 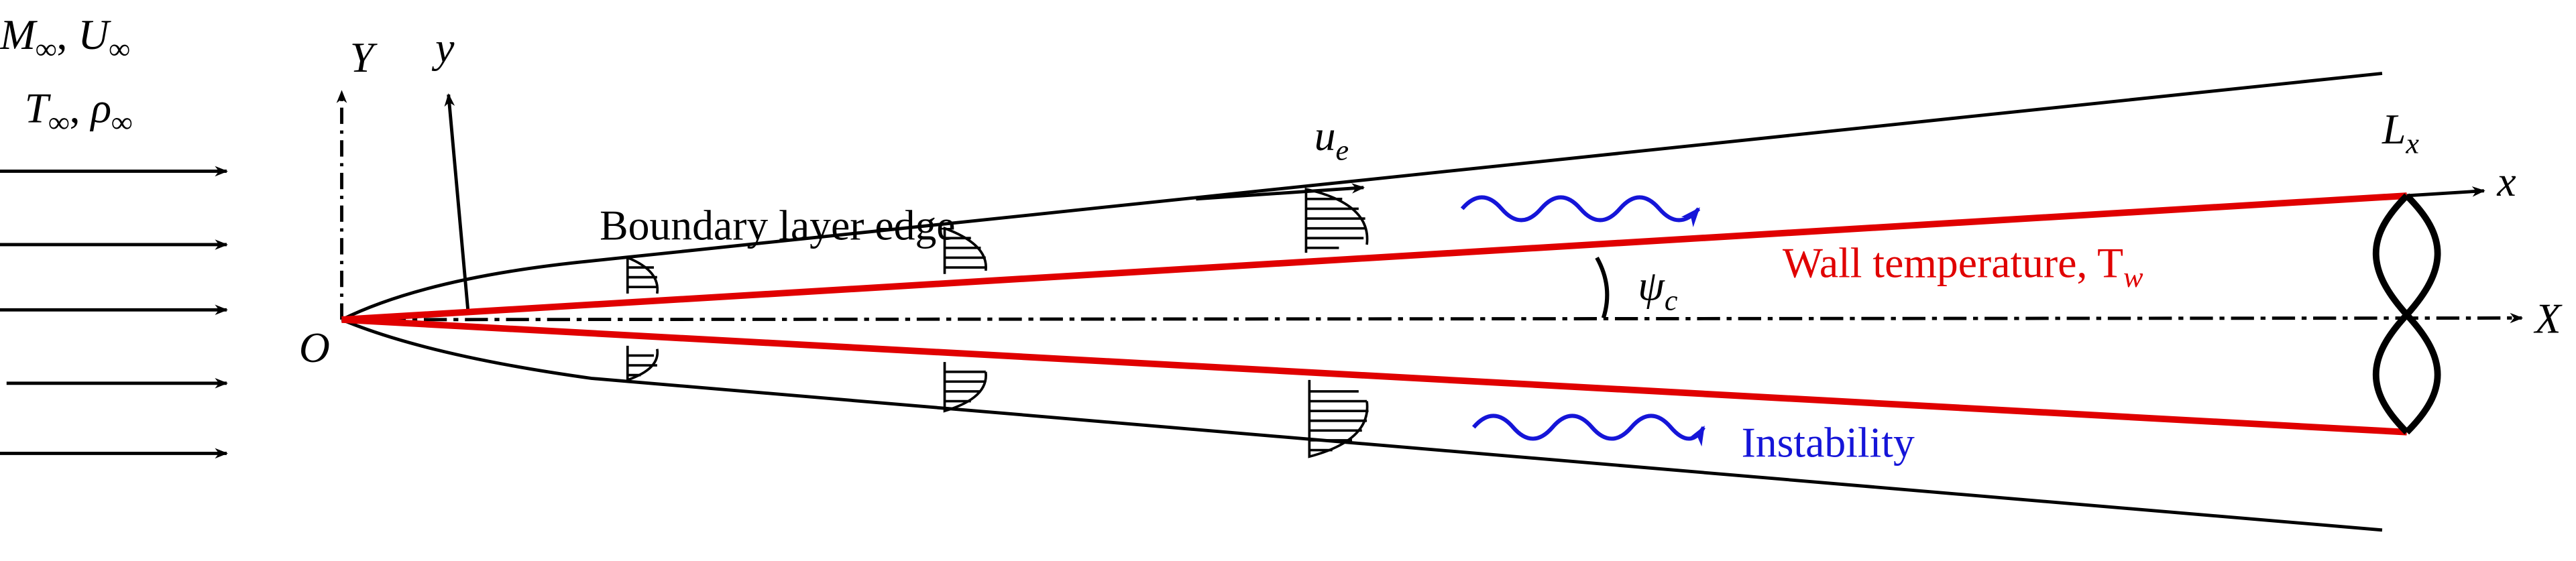 I want to click on X-label: X, so click(x=2548, y=318).